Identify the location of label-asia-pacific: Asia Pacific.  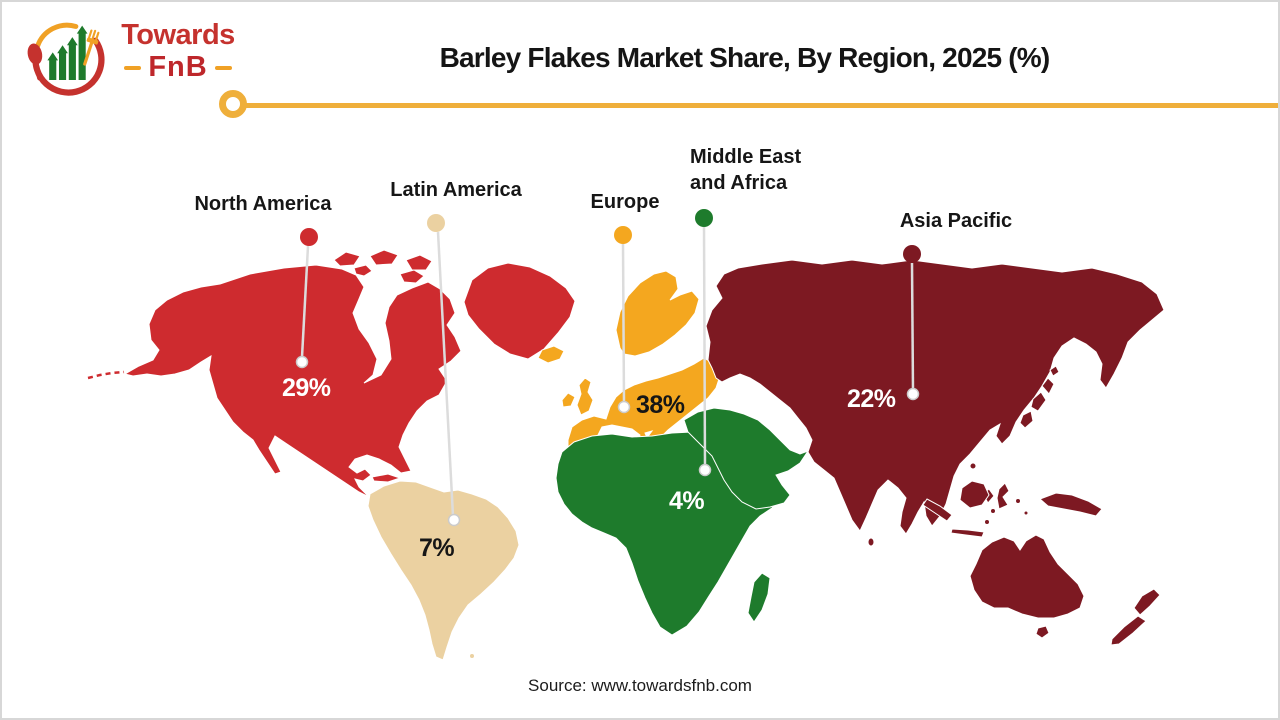
(956, 221).